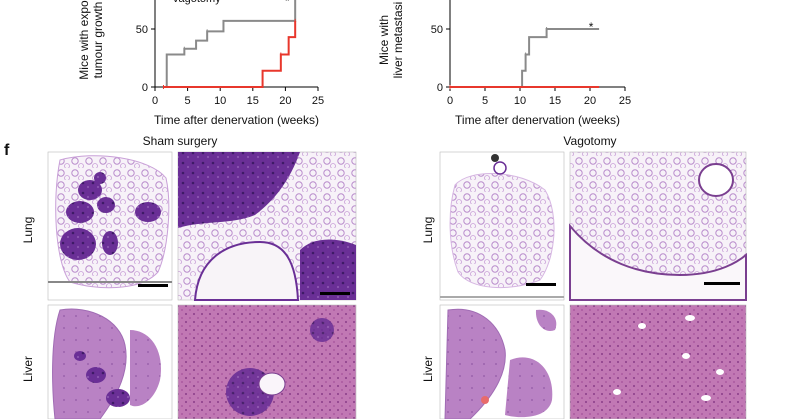  Describe the element at coordinates (658, 226) in the screenshot. I see `vagotomy-lung-detail` at that location.